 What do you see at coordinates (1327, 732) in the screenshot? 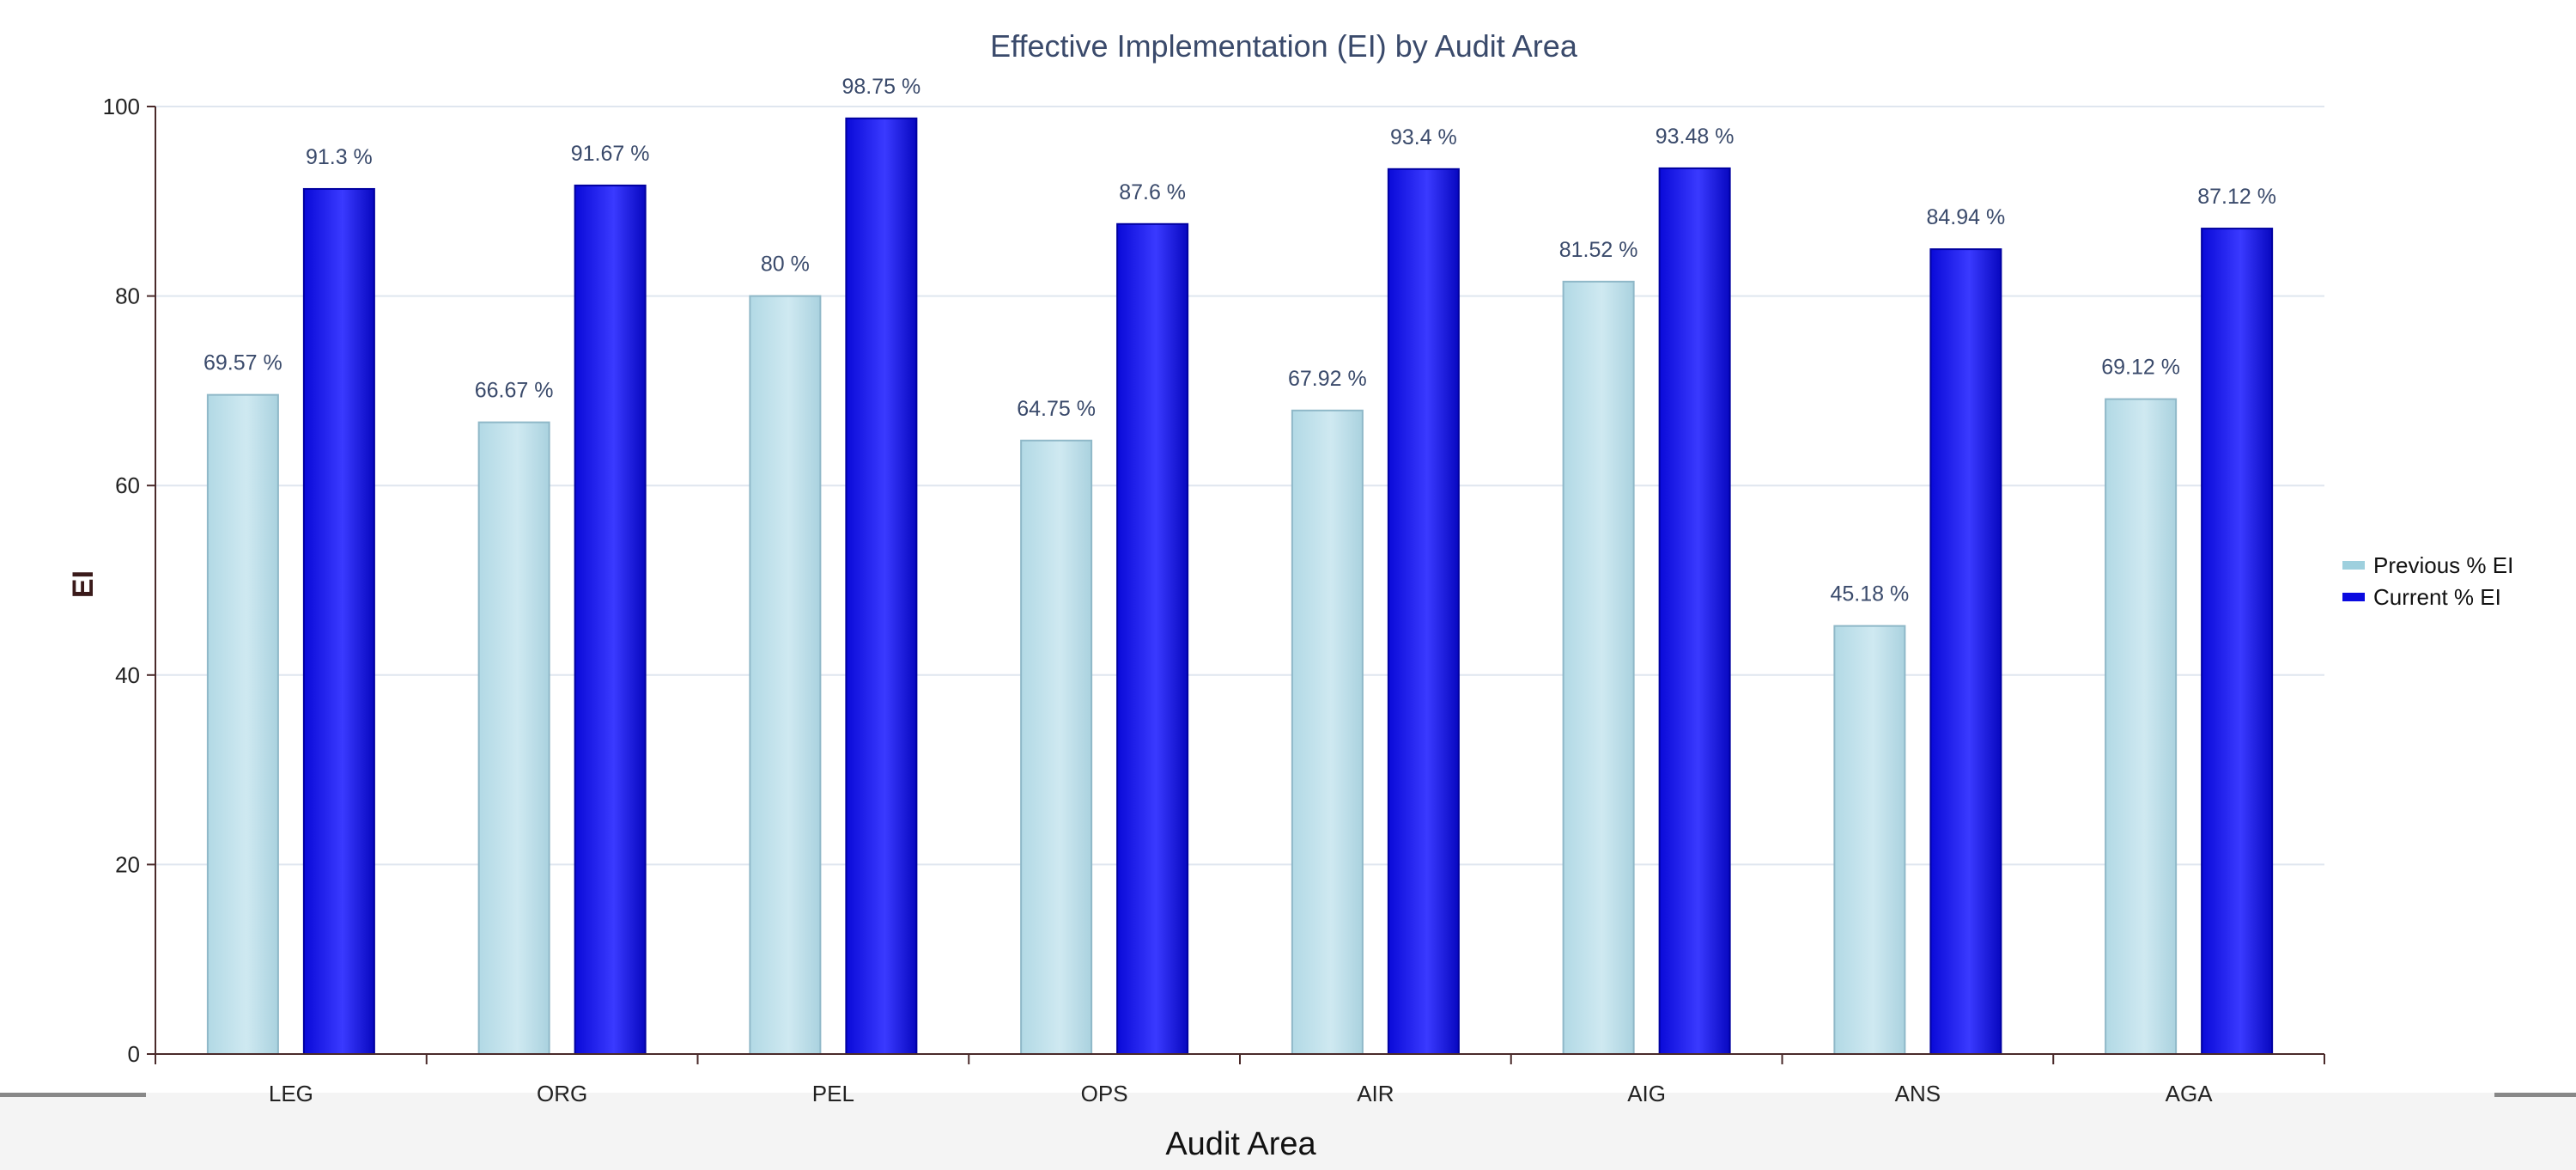
I see `bar-previous-air` at bounding box center [1327, 732].